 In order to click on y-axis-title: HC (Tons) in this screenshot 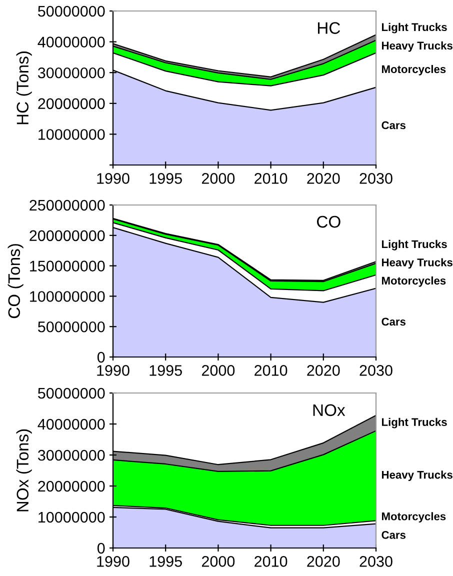, I will do `click(24, 88)`.